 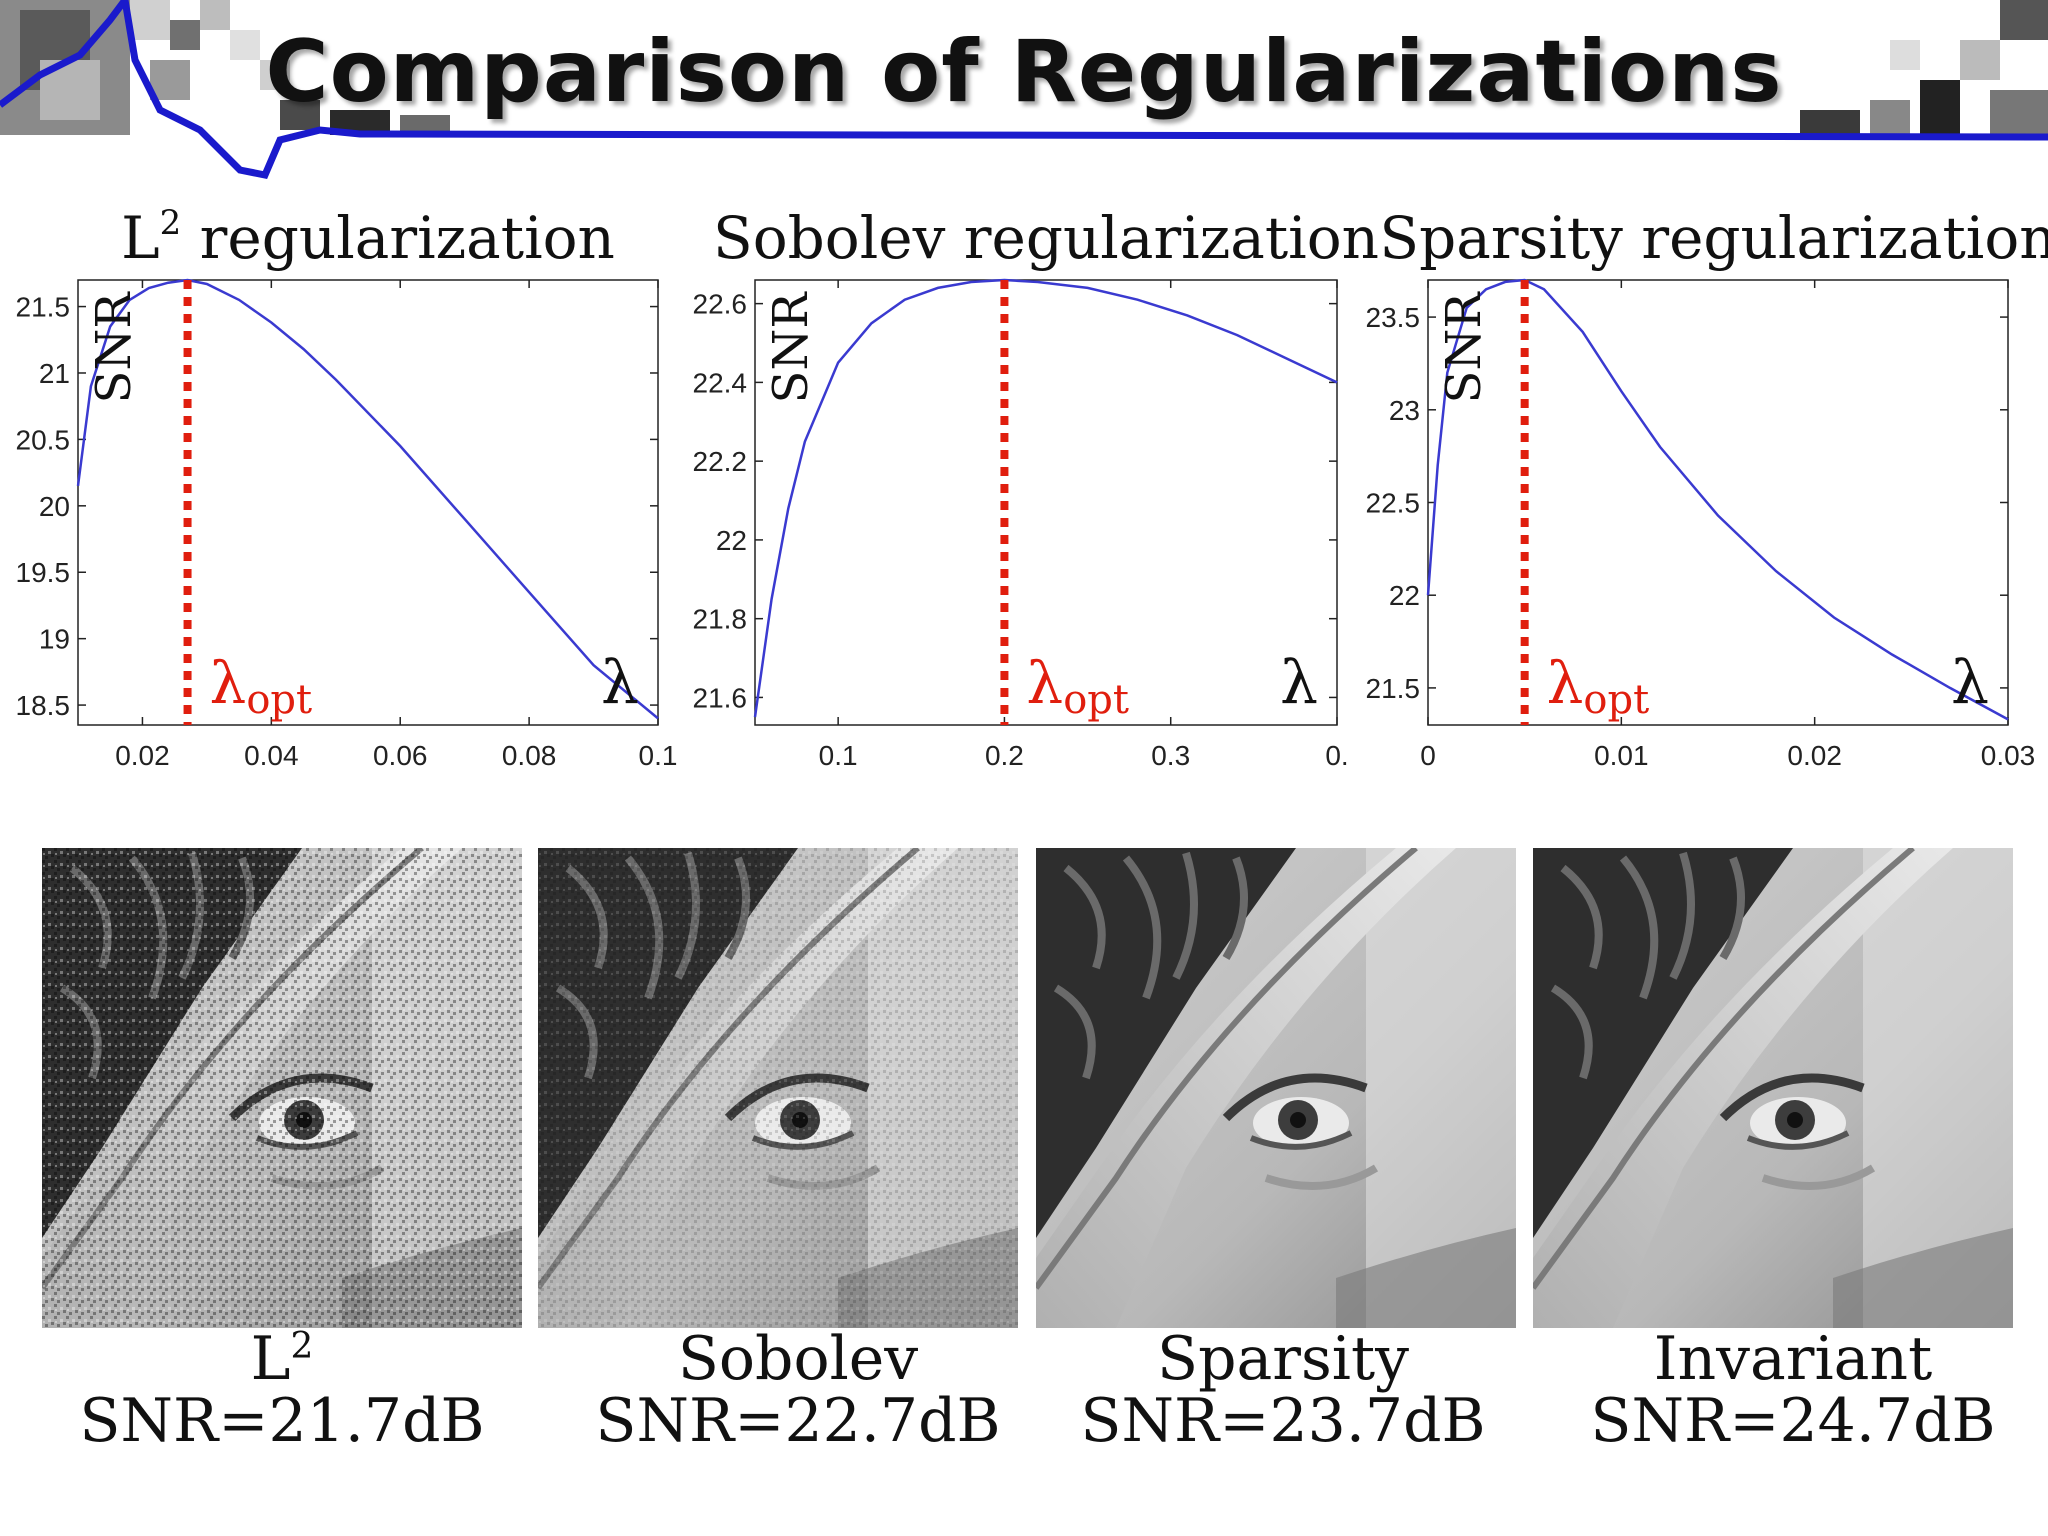 I want to click on caption-sobolev-snr: SNR=22.7dB, so click(x=798, y=1421).